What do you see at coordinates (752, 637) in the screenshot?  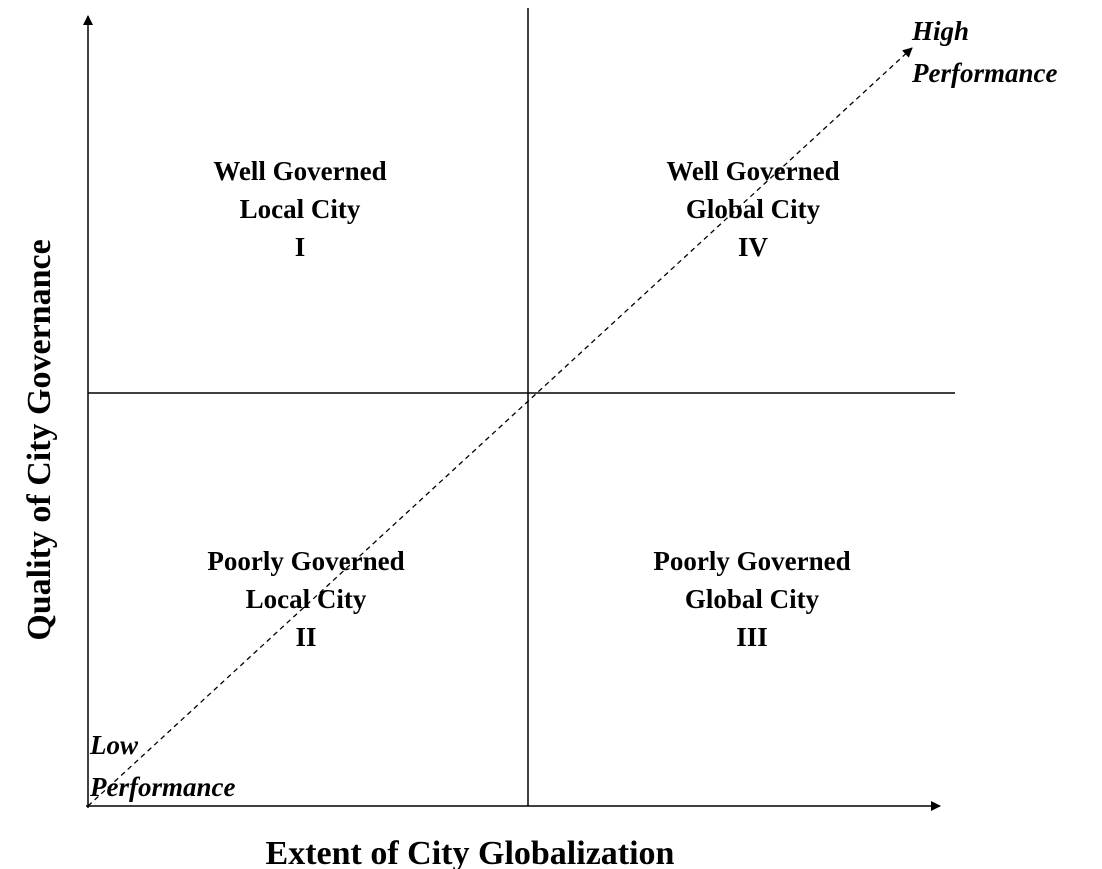 I see `quadrant-label: III` at bounding box center [752, 637].